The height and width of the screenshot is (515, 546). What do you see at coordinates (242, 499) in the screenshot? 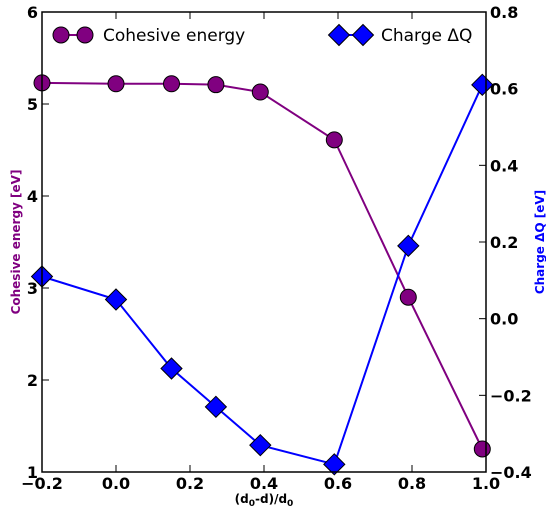
I see `x-axis-label-part: (d` at bounding box center [242, 499].